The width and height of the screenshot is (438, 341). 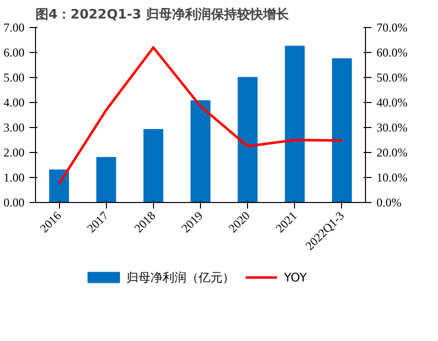 What do you see at coordinates (163, 14) in the screenshot?
I see `chart-title: 图4：2022Q1-3 归母净利润保持较快增长` at bounding box center [163, 14].